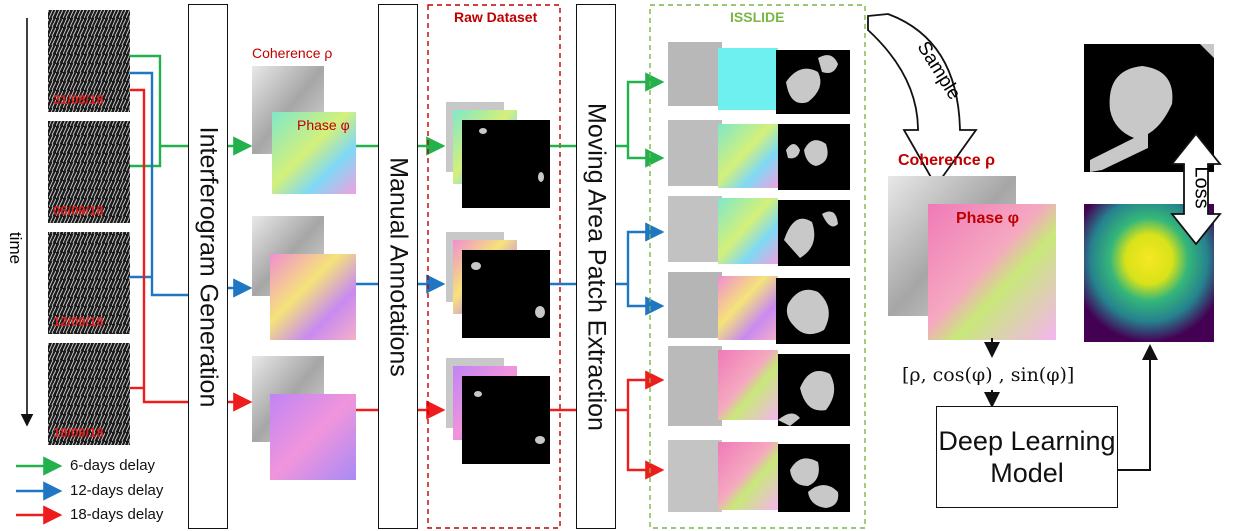 Image resolution: width=1239 pixels, height=531 pixels. What do you see at coordinates (992, 272) in the screenshot?
I see `phase-sample` at bounding box center [992, 272].